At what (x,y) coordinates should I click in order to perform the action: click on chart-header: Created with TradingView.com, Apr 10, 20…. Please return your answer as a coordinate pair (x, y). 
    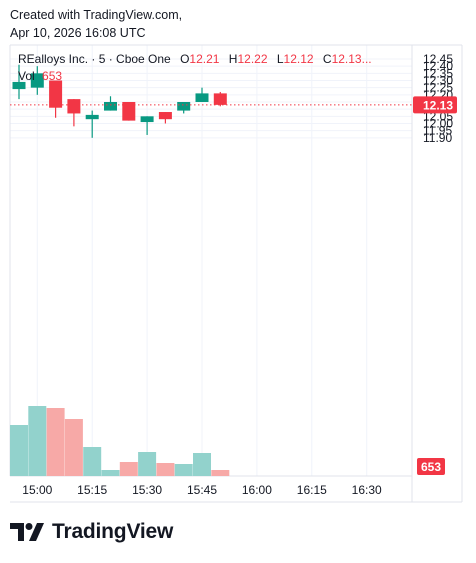
    Looking at the image, I should click on (96, 24).